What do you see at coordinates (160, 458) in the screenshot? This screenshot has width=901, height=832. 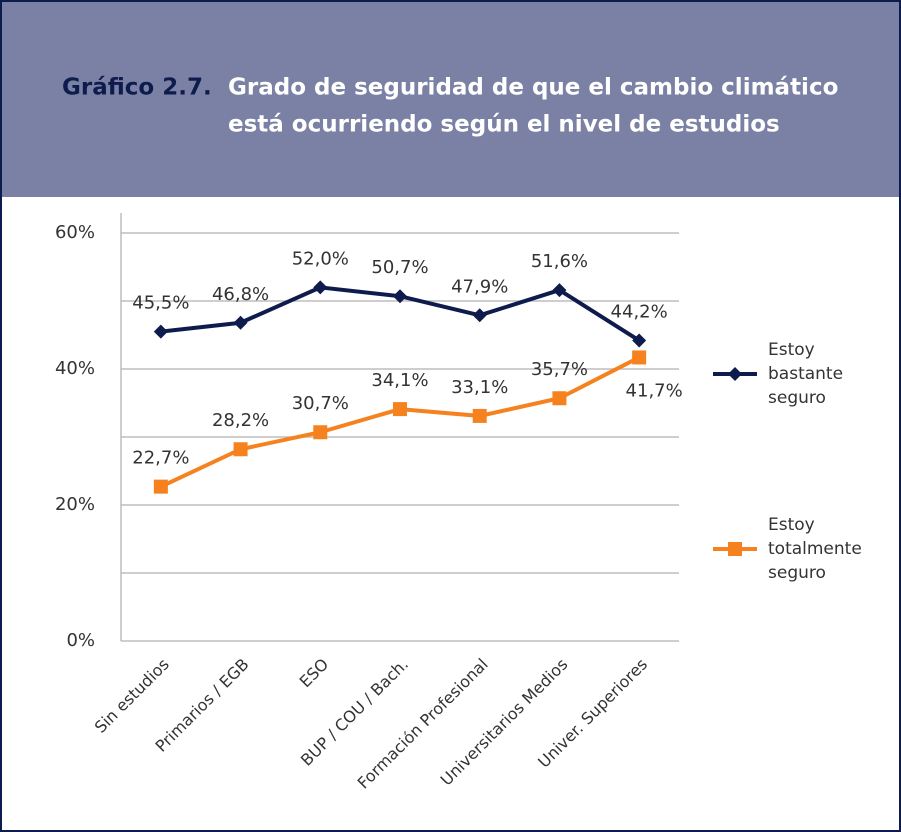 I see `value-label: 22,7%` at bounding box center [160, 458].